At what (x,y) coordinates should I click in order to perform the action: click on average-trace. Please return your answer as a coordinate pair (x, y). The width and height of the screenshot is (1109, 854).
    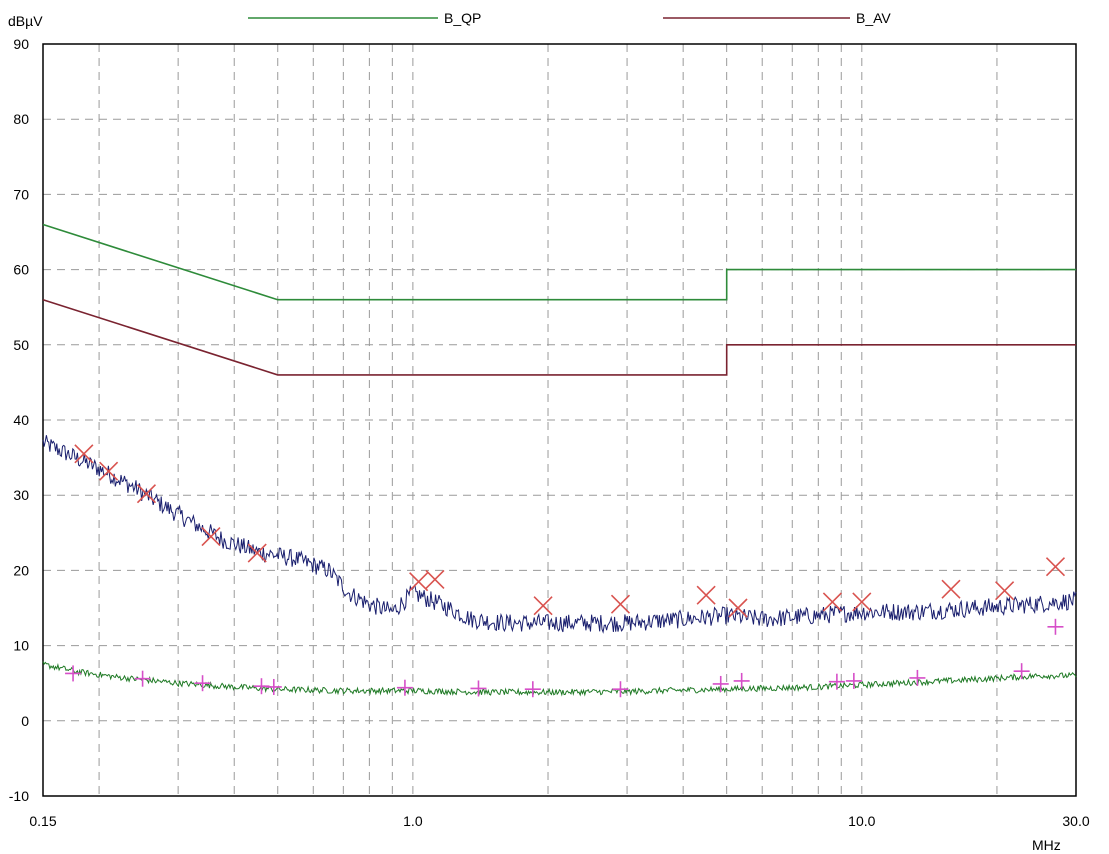
    Looking at the image, I should click on (559, 679).